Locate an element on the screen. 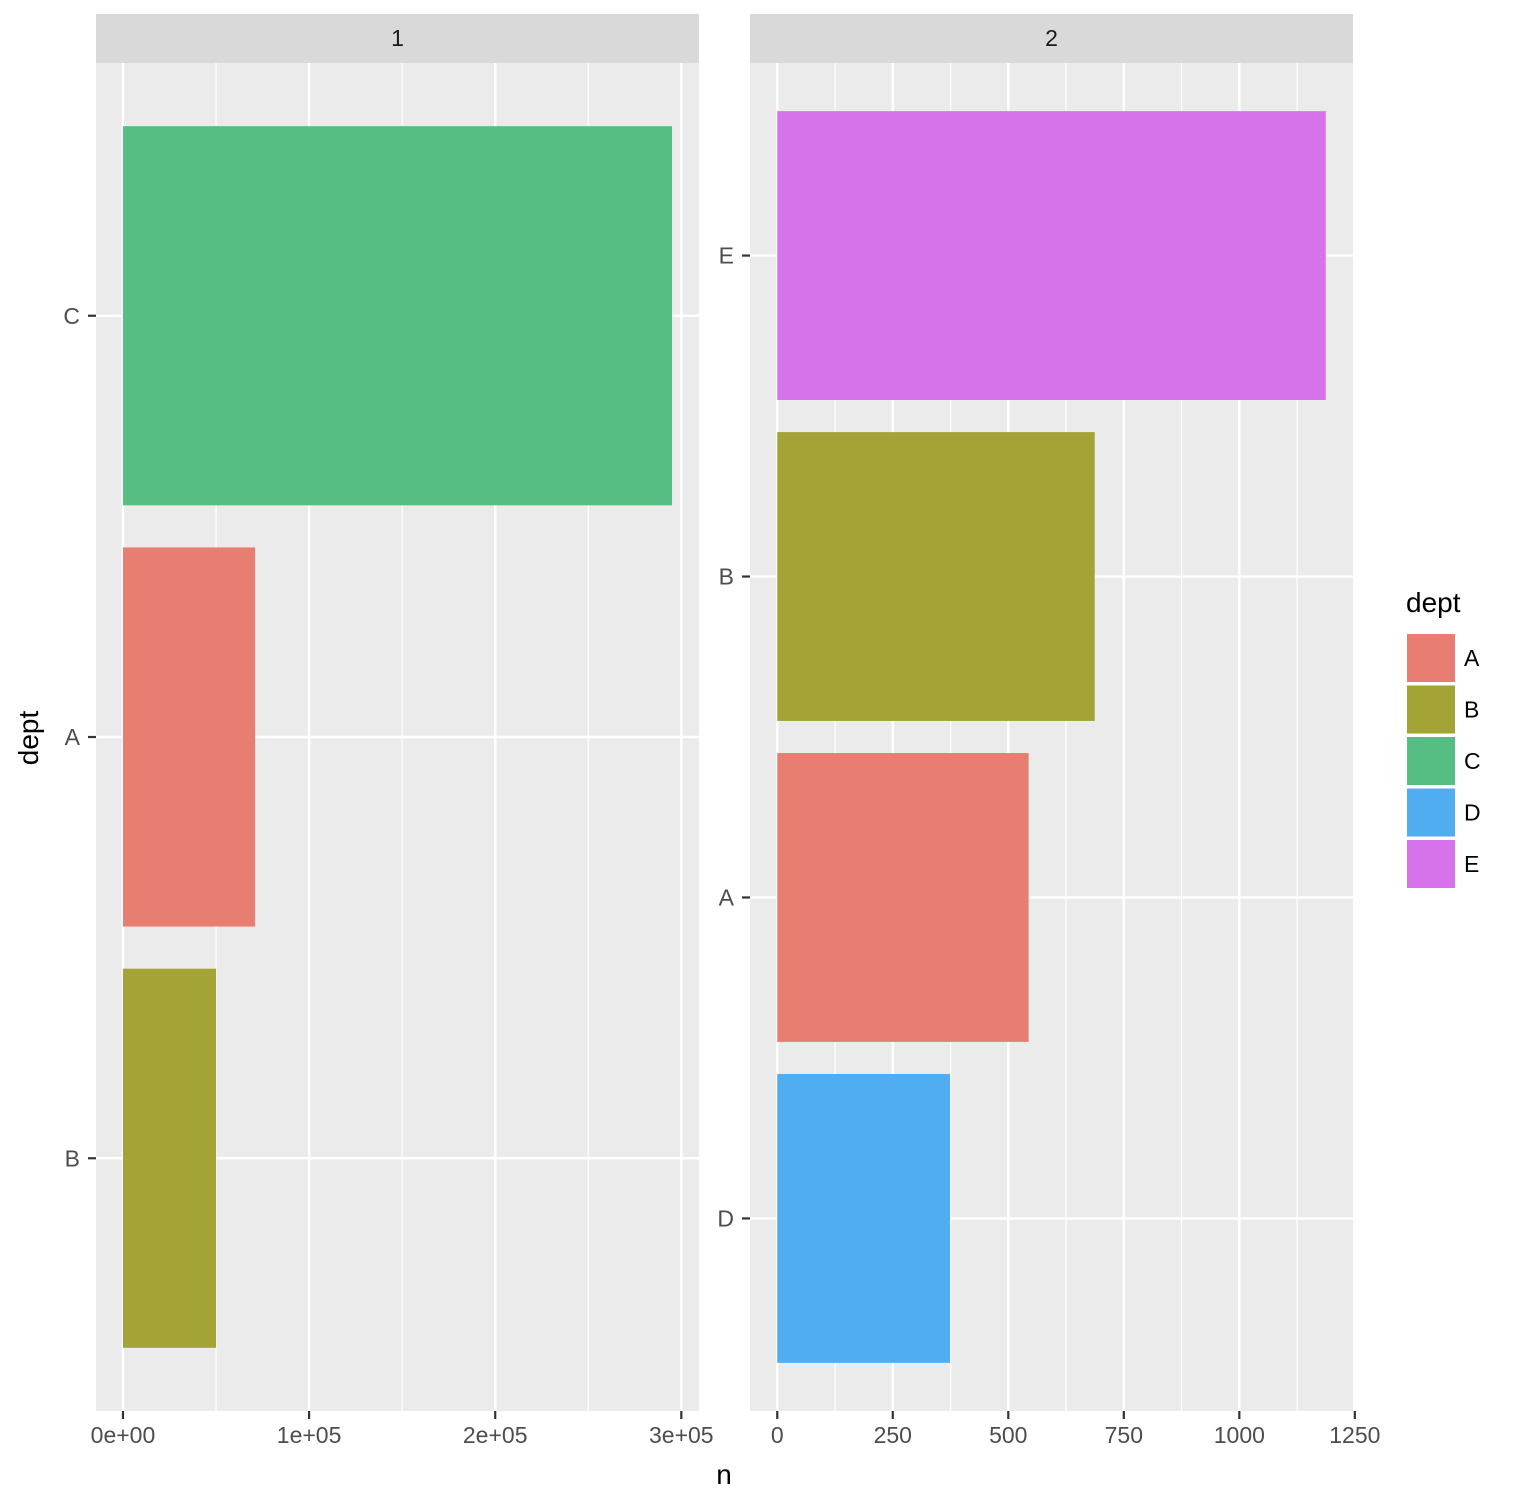  x-tick-label: 1250 is located at coordinates (1354, 1435).